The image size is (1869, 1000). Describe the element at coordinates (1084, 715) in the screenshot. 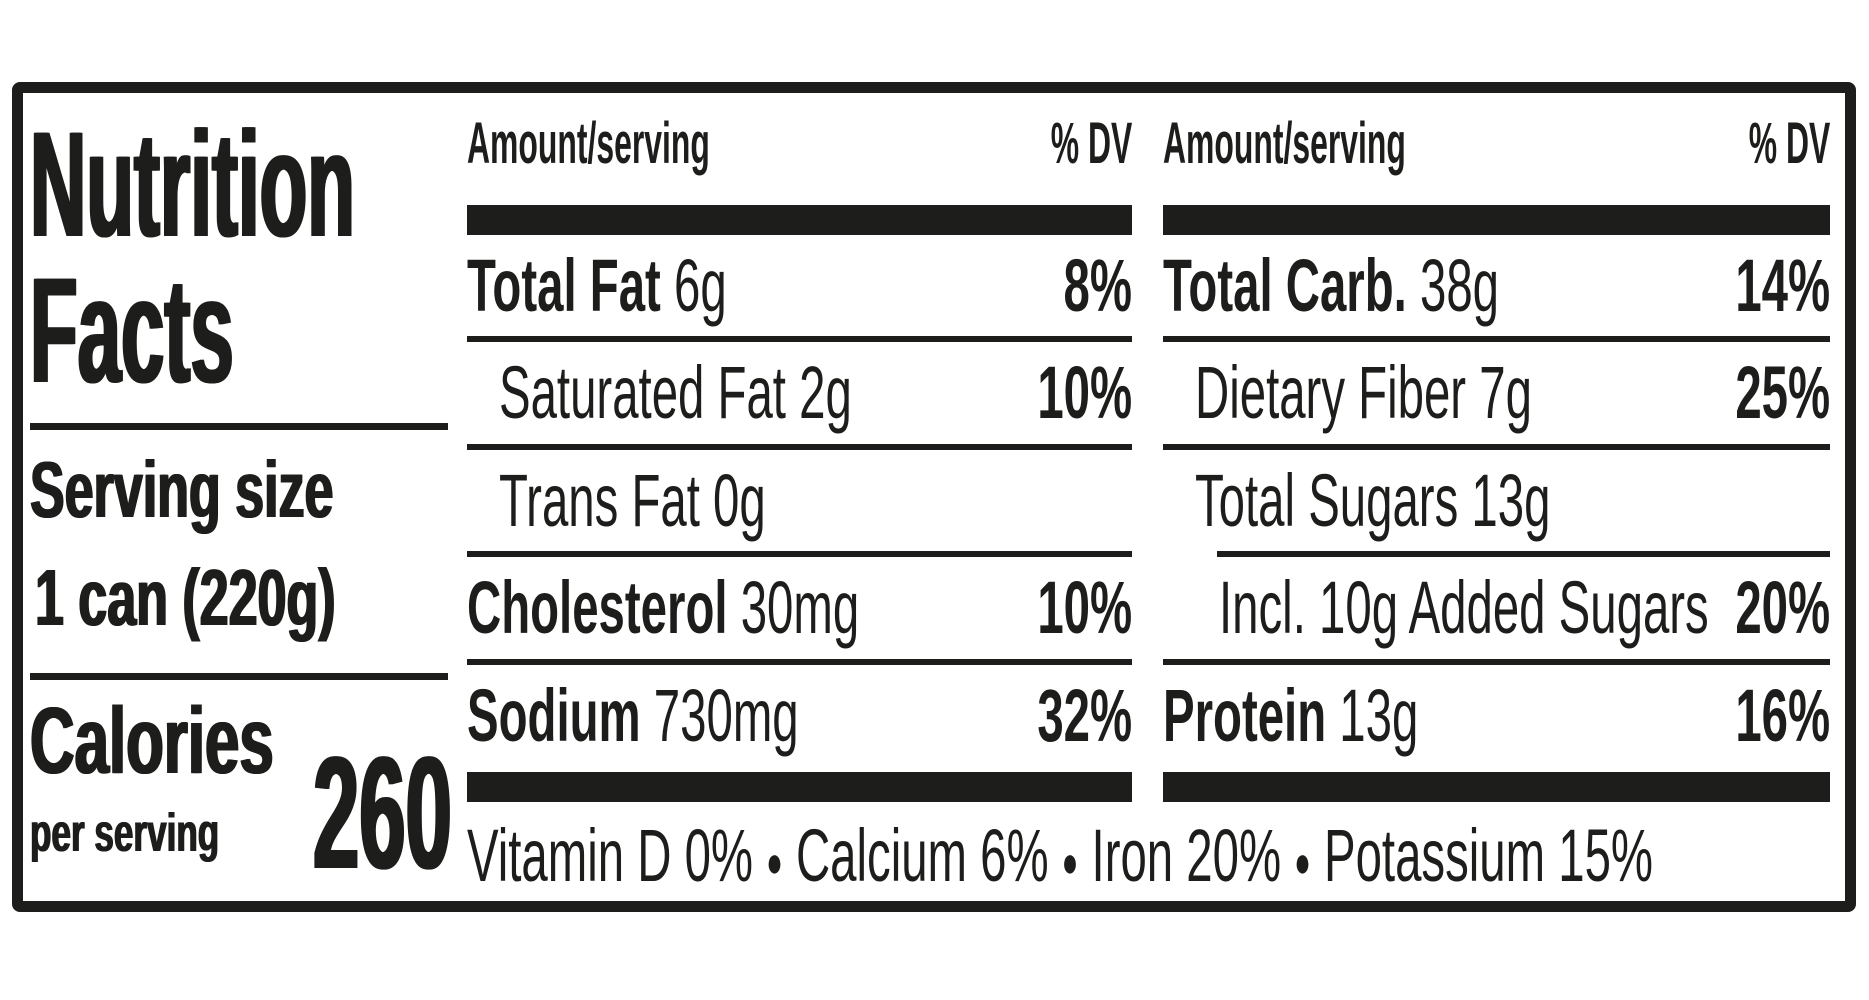

I see `nutrient-dv: 32%` at that location.